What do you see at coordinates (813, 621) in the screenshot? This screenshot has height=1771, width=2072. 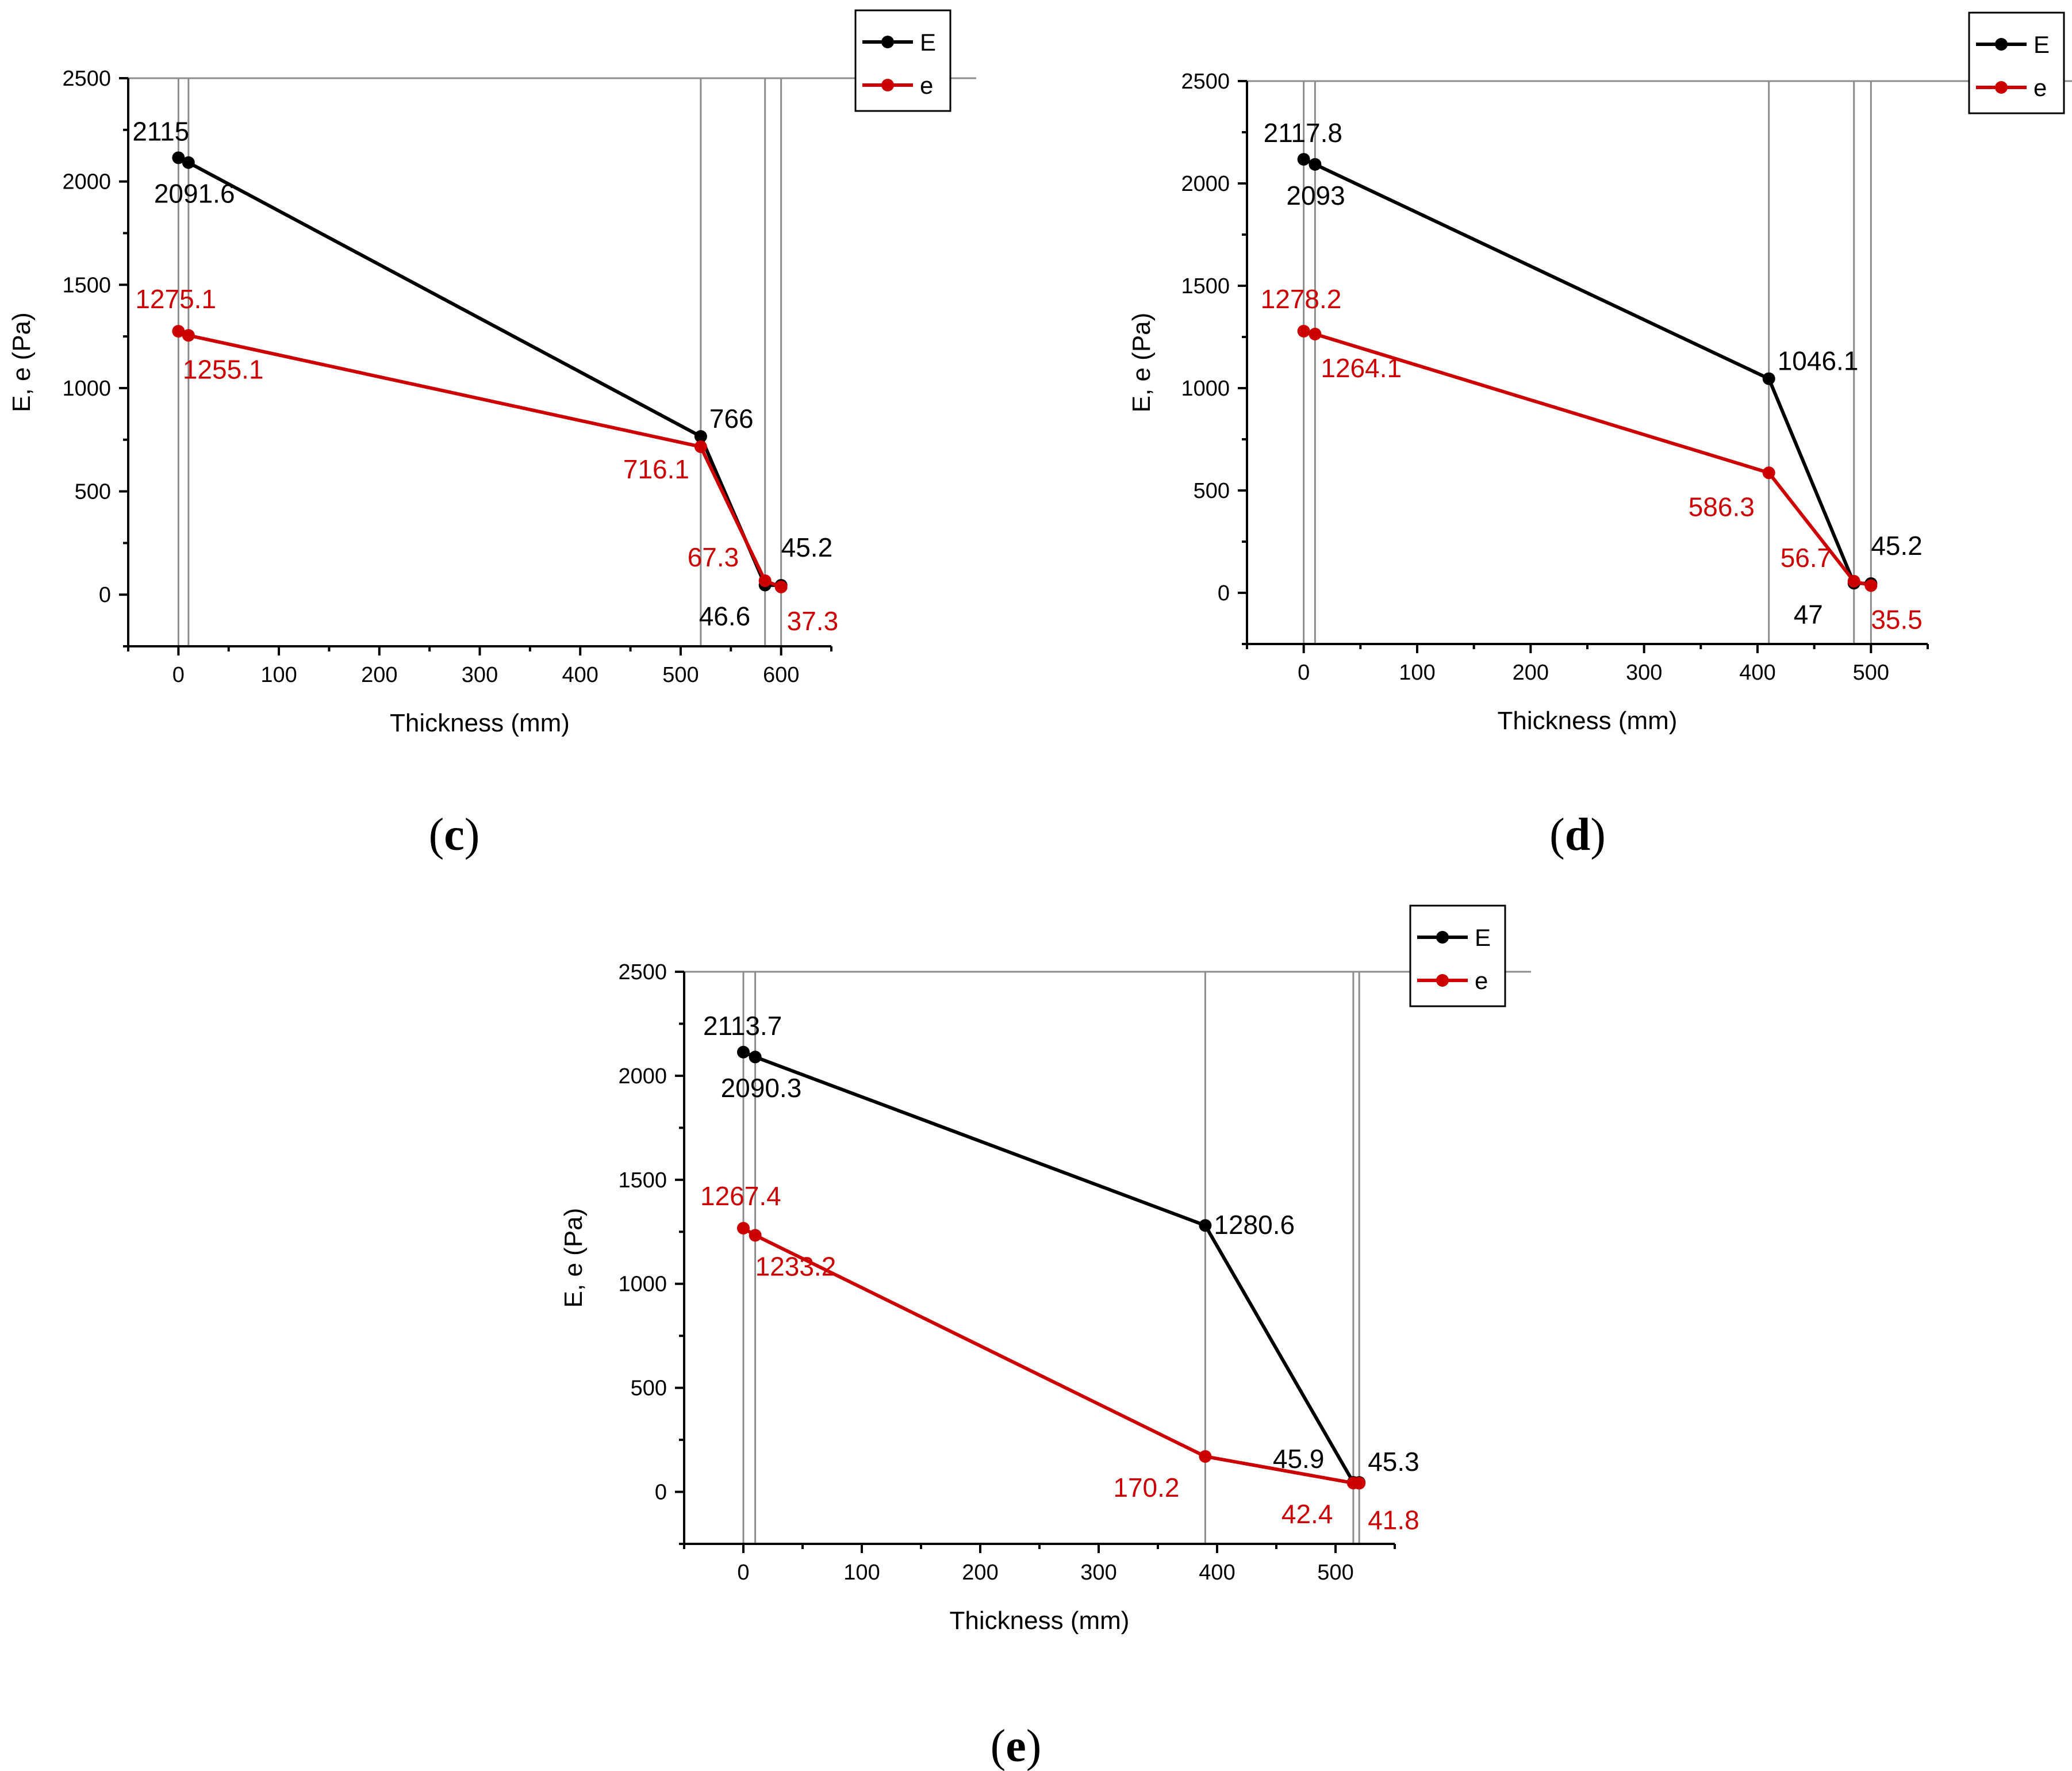 I see `data-label-e: 37.3` at bounding box center [813, 621].